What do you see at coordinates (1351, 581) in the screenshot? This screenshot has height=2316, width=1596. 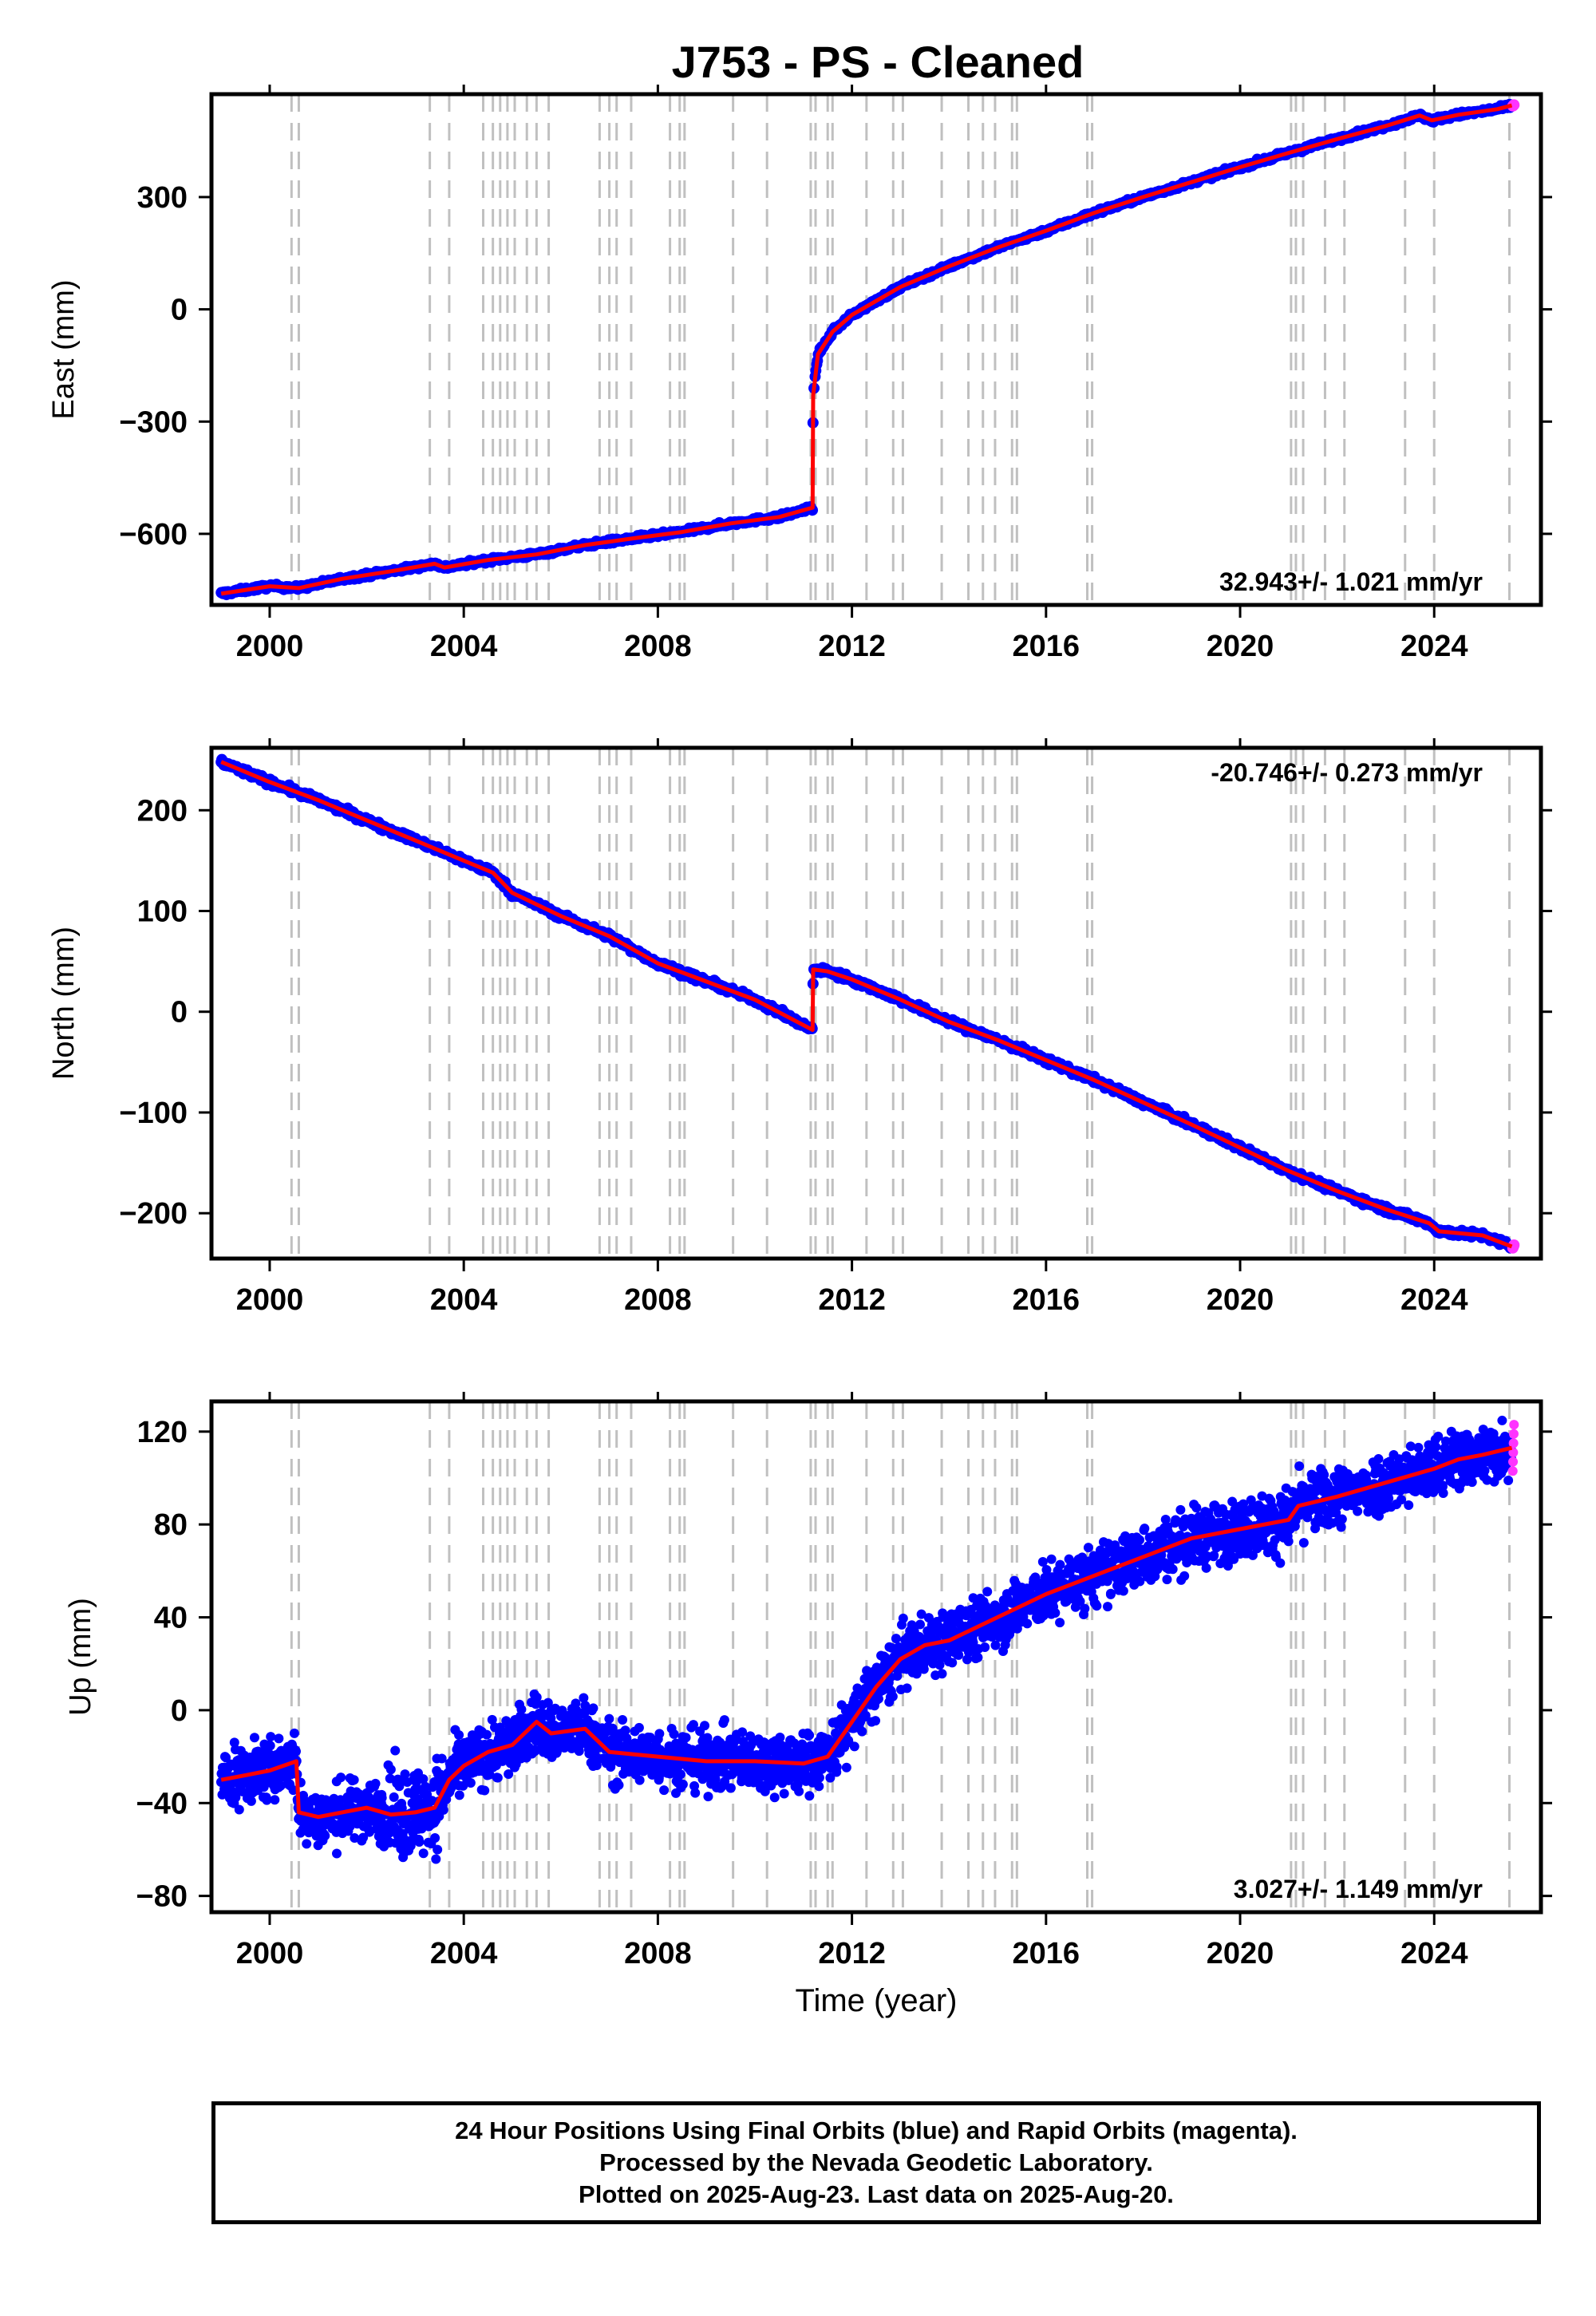 I see `velocity-rate: 32.943+/- 1.021 mm/yr` at bounding box center [1351, 581].